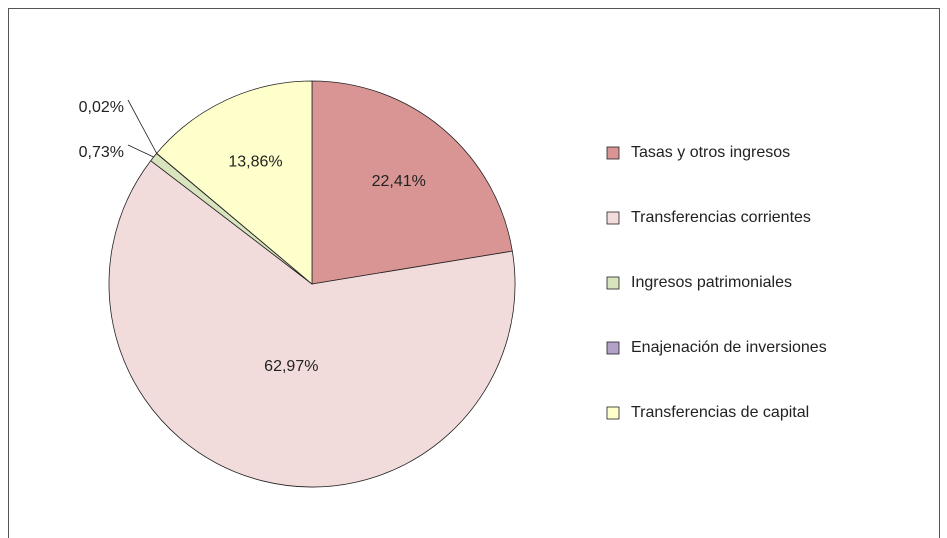 The height and width of the screenshot is (538, 947). What do you see at coordinates (710, 152) in the screenshot?
I see `legend-label: Tasas y otros ingresos` at bounding box center [710, 152].